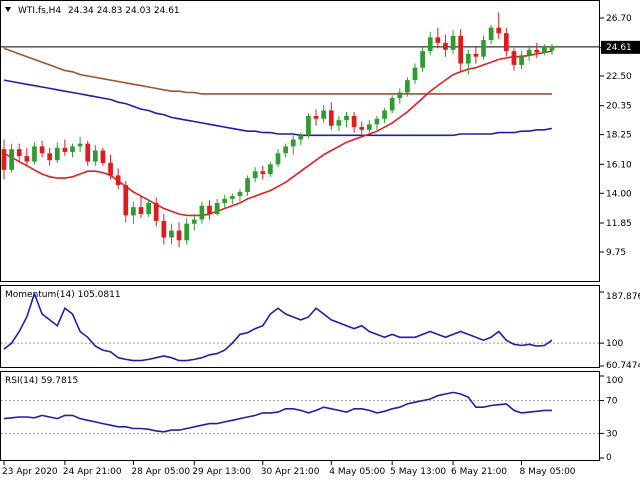 The width and height of the screenshot is (640, 480). I want to click on price-tick-label: 22.50, so click(619, 77).